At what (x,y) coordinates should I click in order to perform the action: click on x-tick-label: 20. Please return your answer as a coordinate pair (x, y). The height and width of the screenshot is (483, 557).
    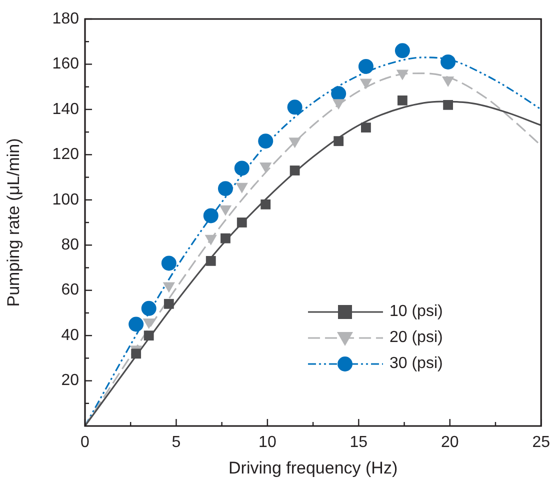
    Looking at the image, I should click on (449, 443).